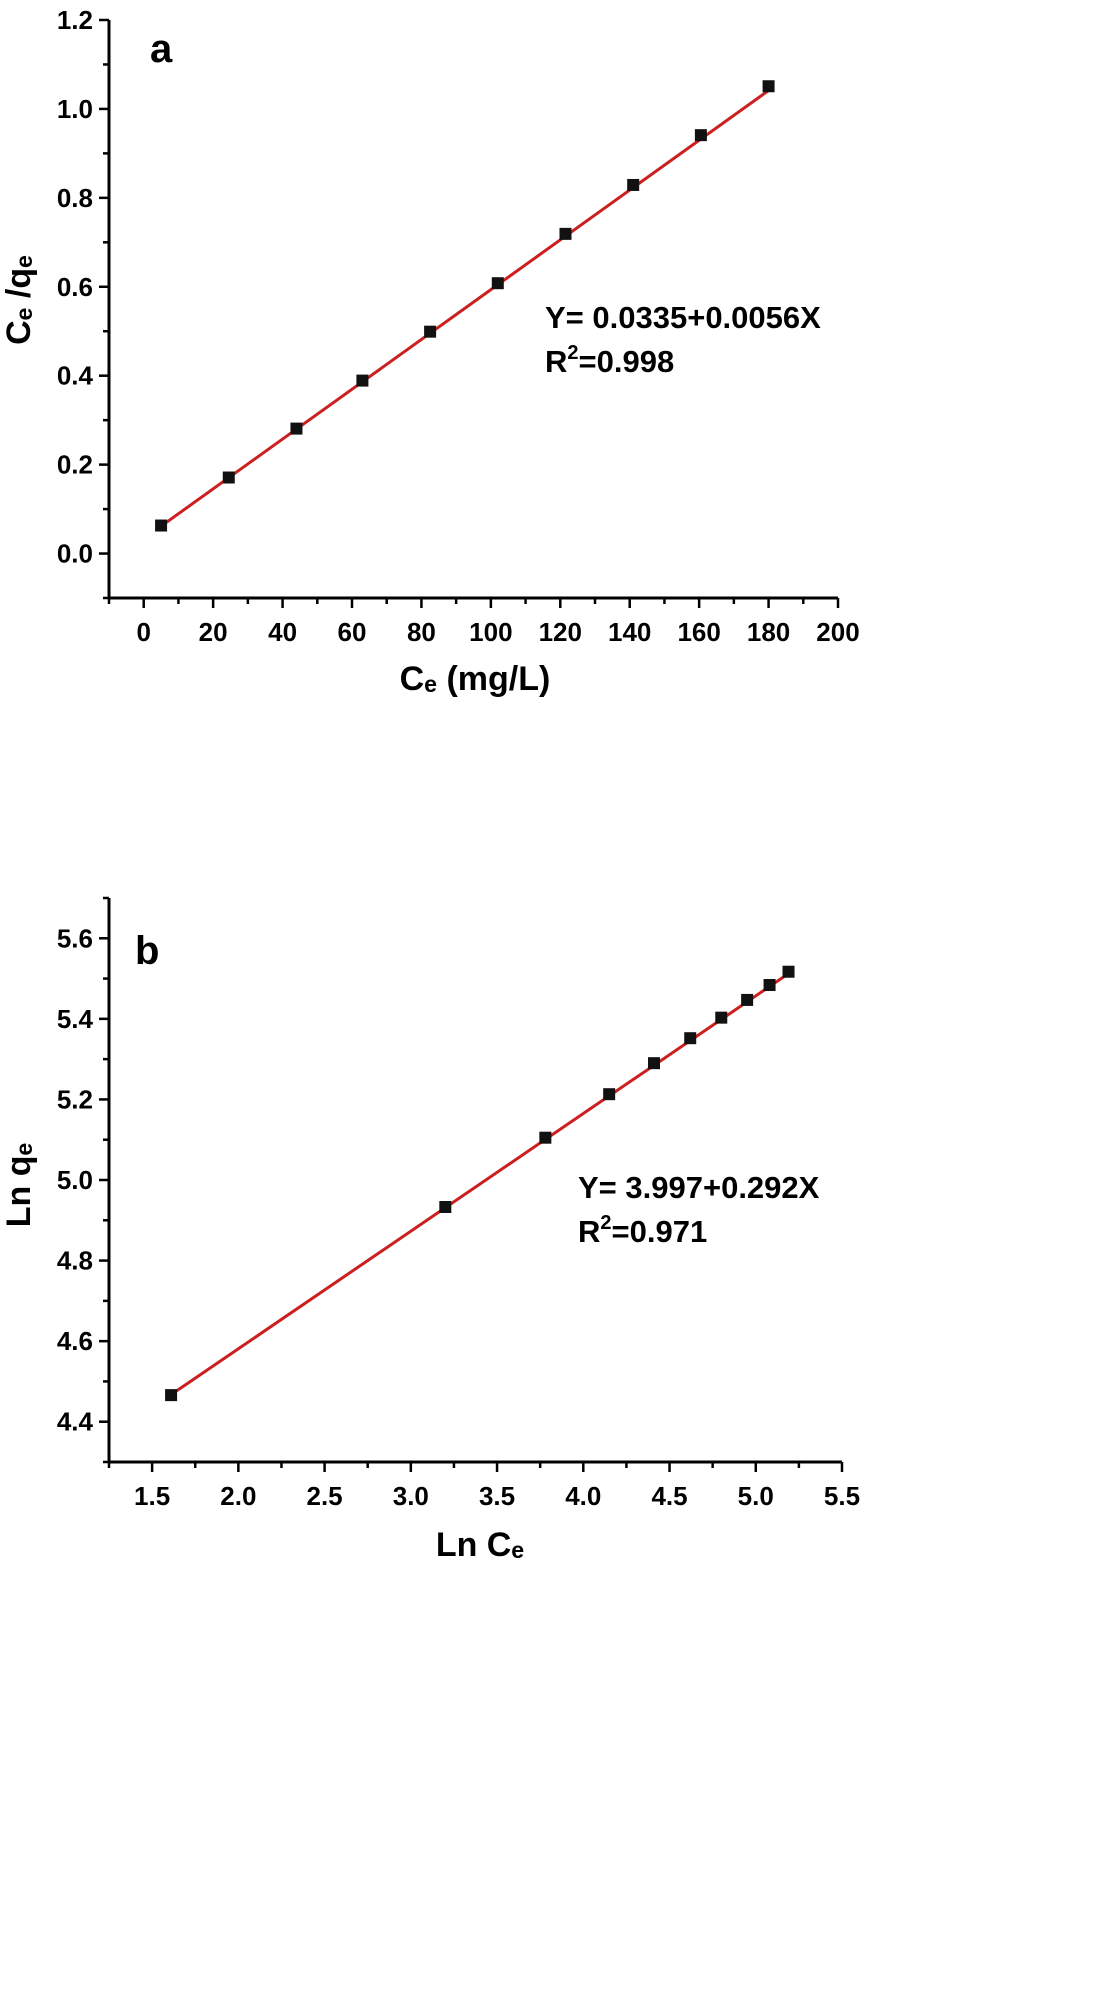 This screenshot has height=2002, width=1108. I want to click on panel-a-x-tick-label: 0, so click(143, 632).